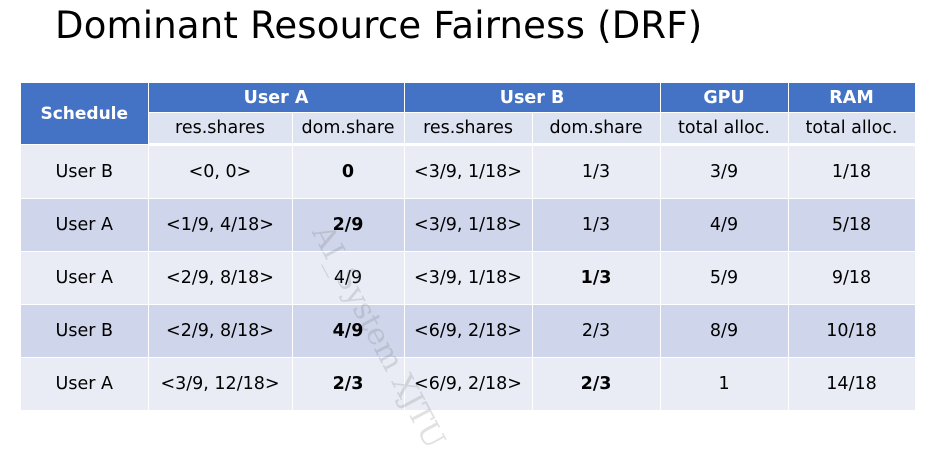  I want to click on cell-a-res-shares: <1/9, 4/18>, so click(220, 225).